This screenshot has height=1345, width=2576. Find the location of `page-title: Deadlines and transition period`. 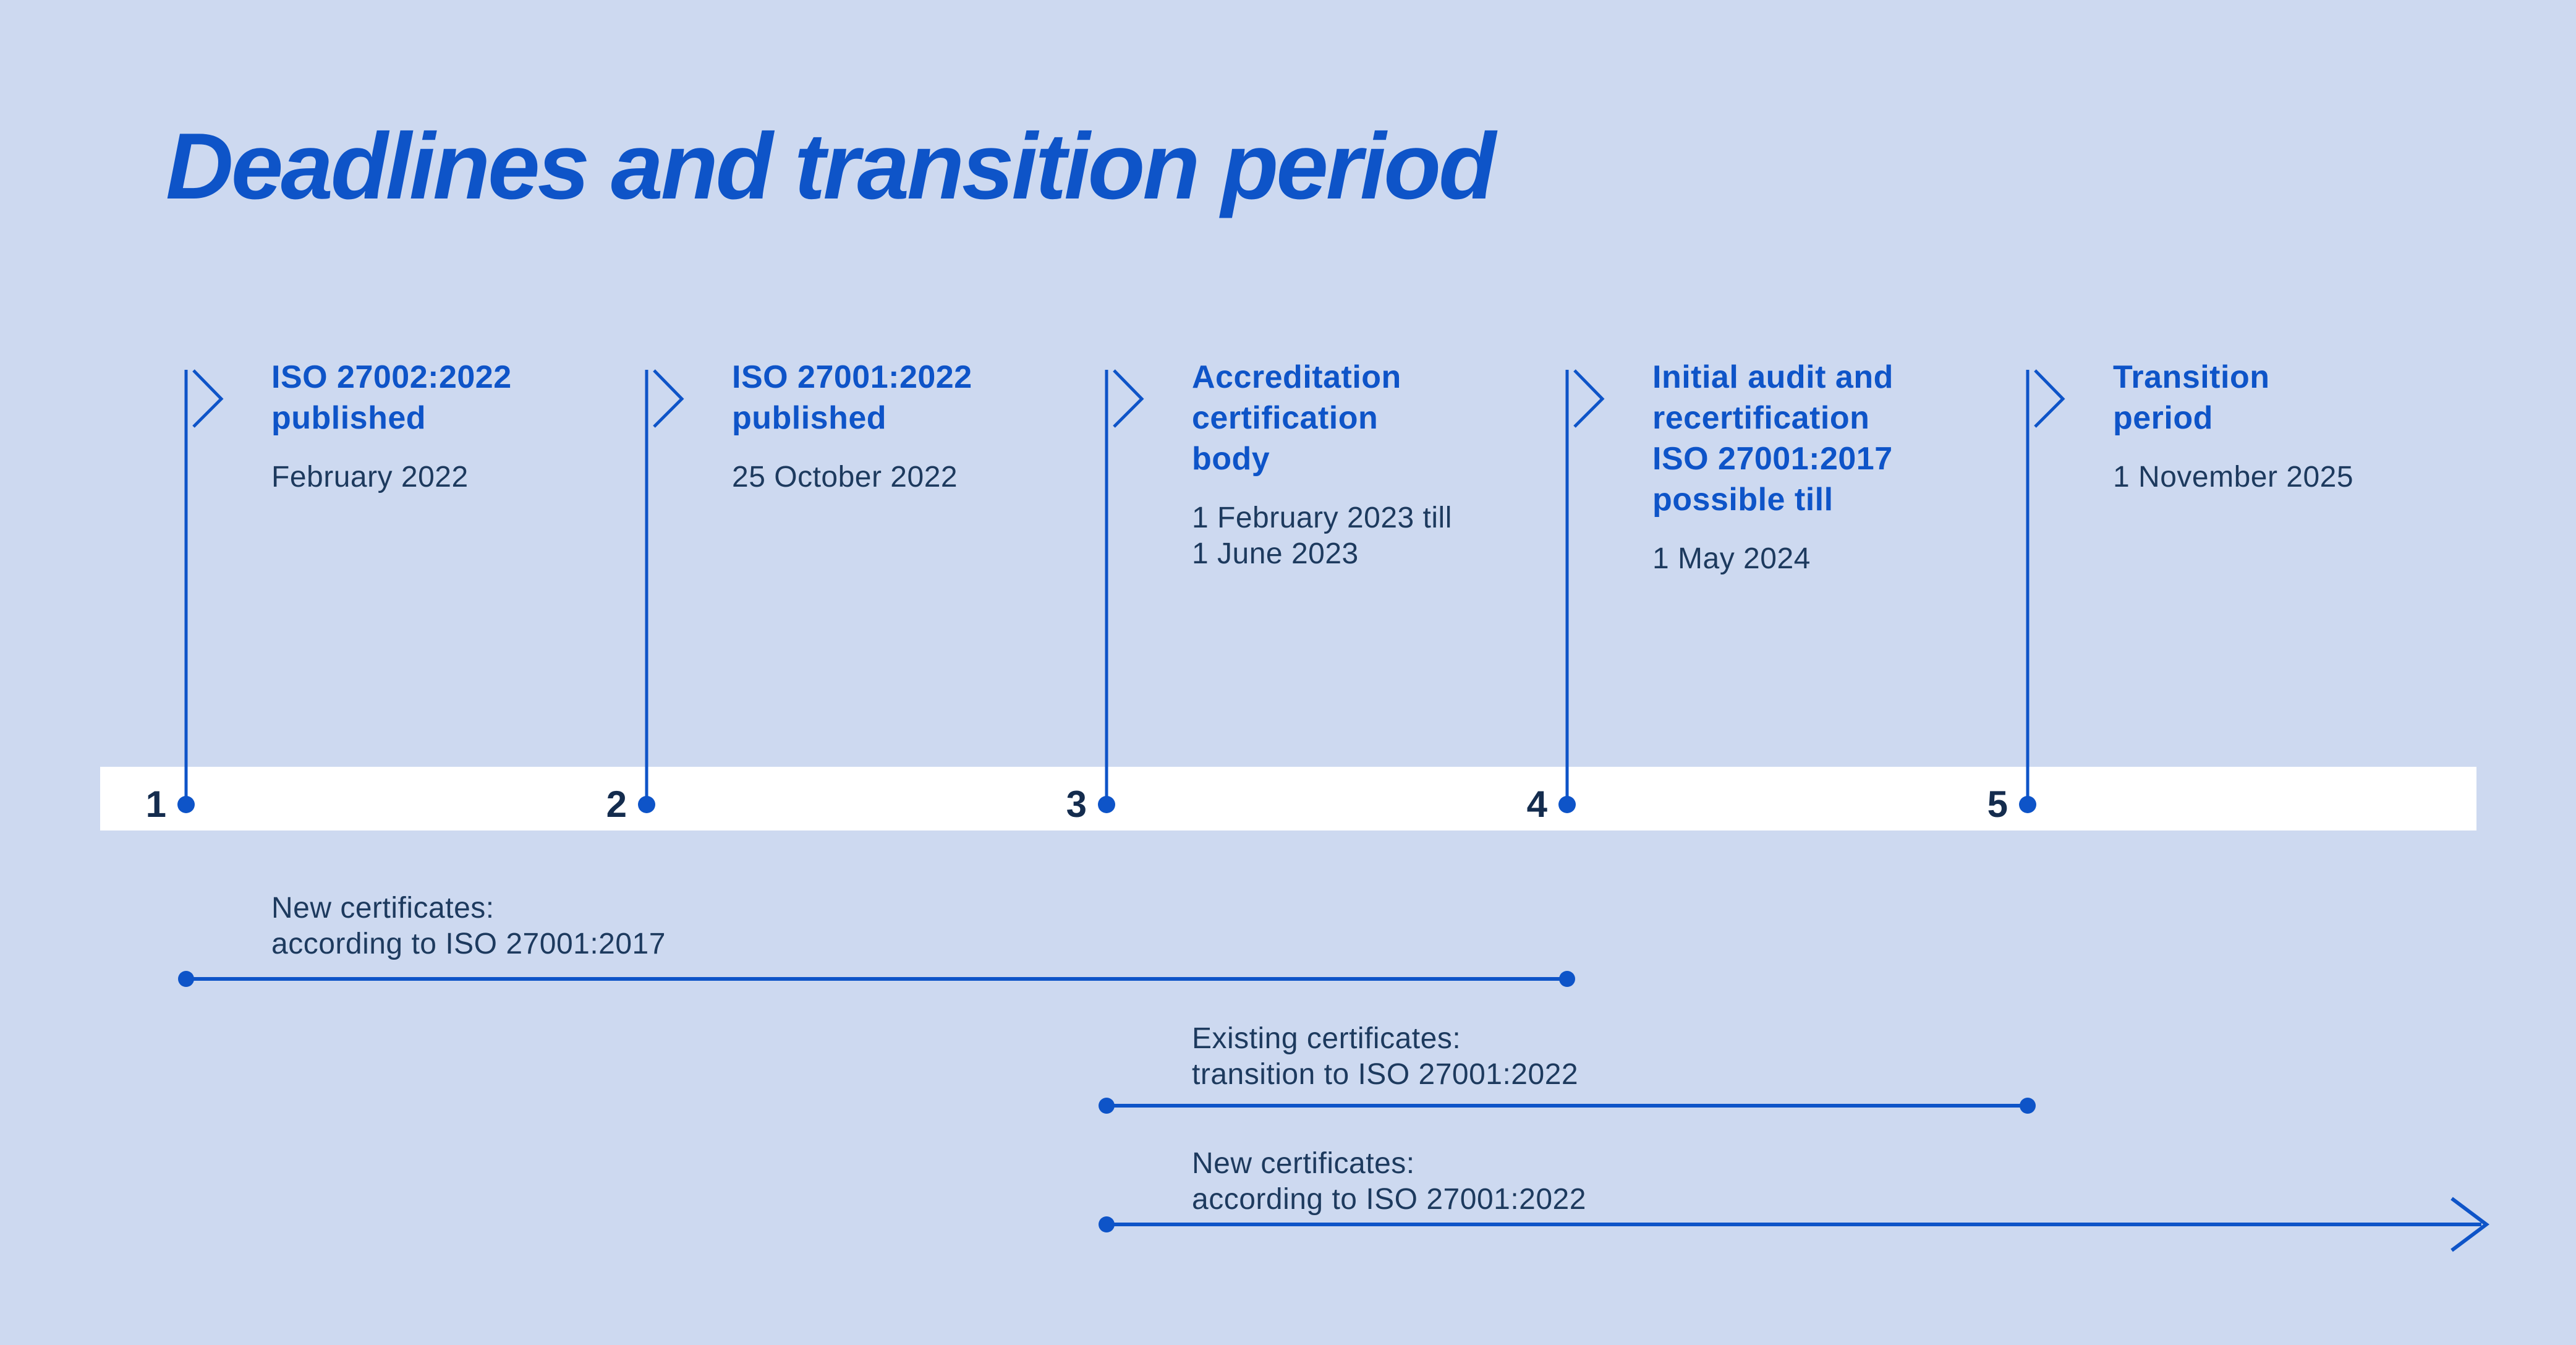

page-title: Deadlines and transition period is located at coordinates (831, 166).